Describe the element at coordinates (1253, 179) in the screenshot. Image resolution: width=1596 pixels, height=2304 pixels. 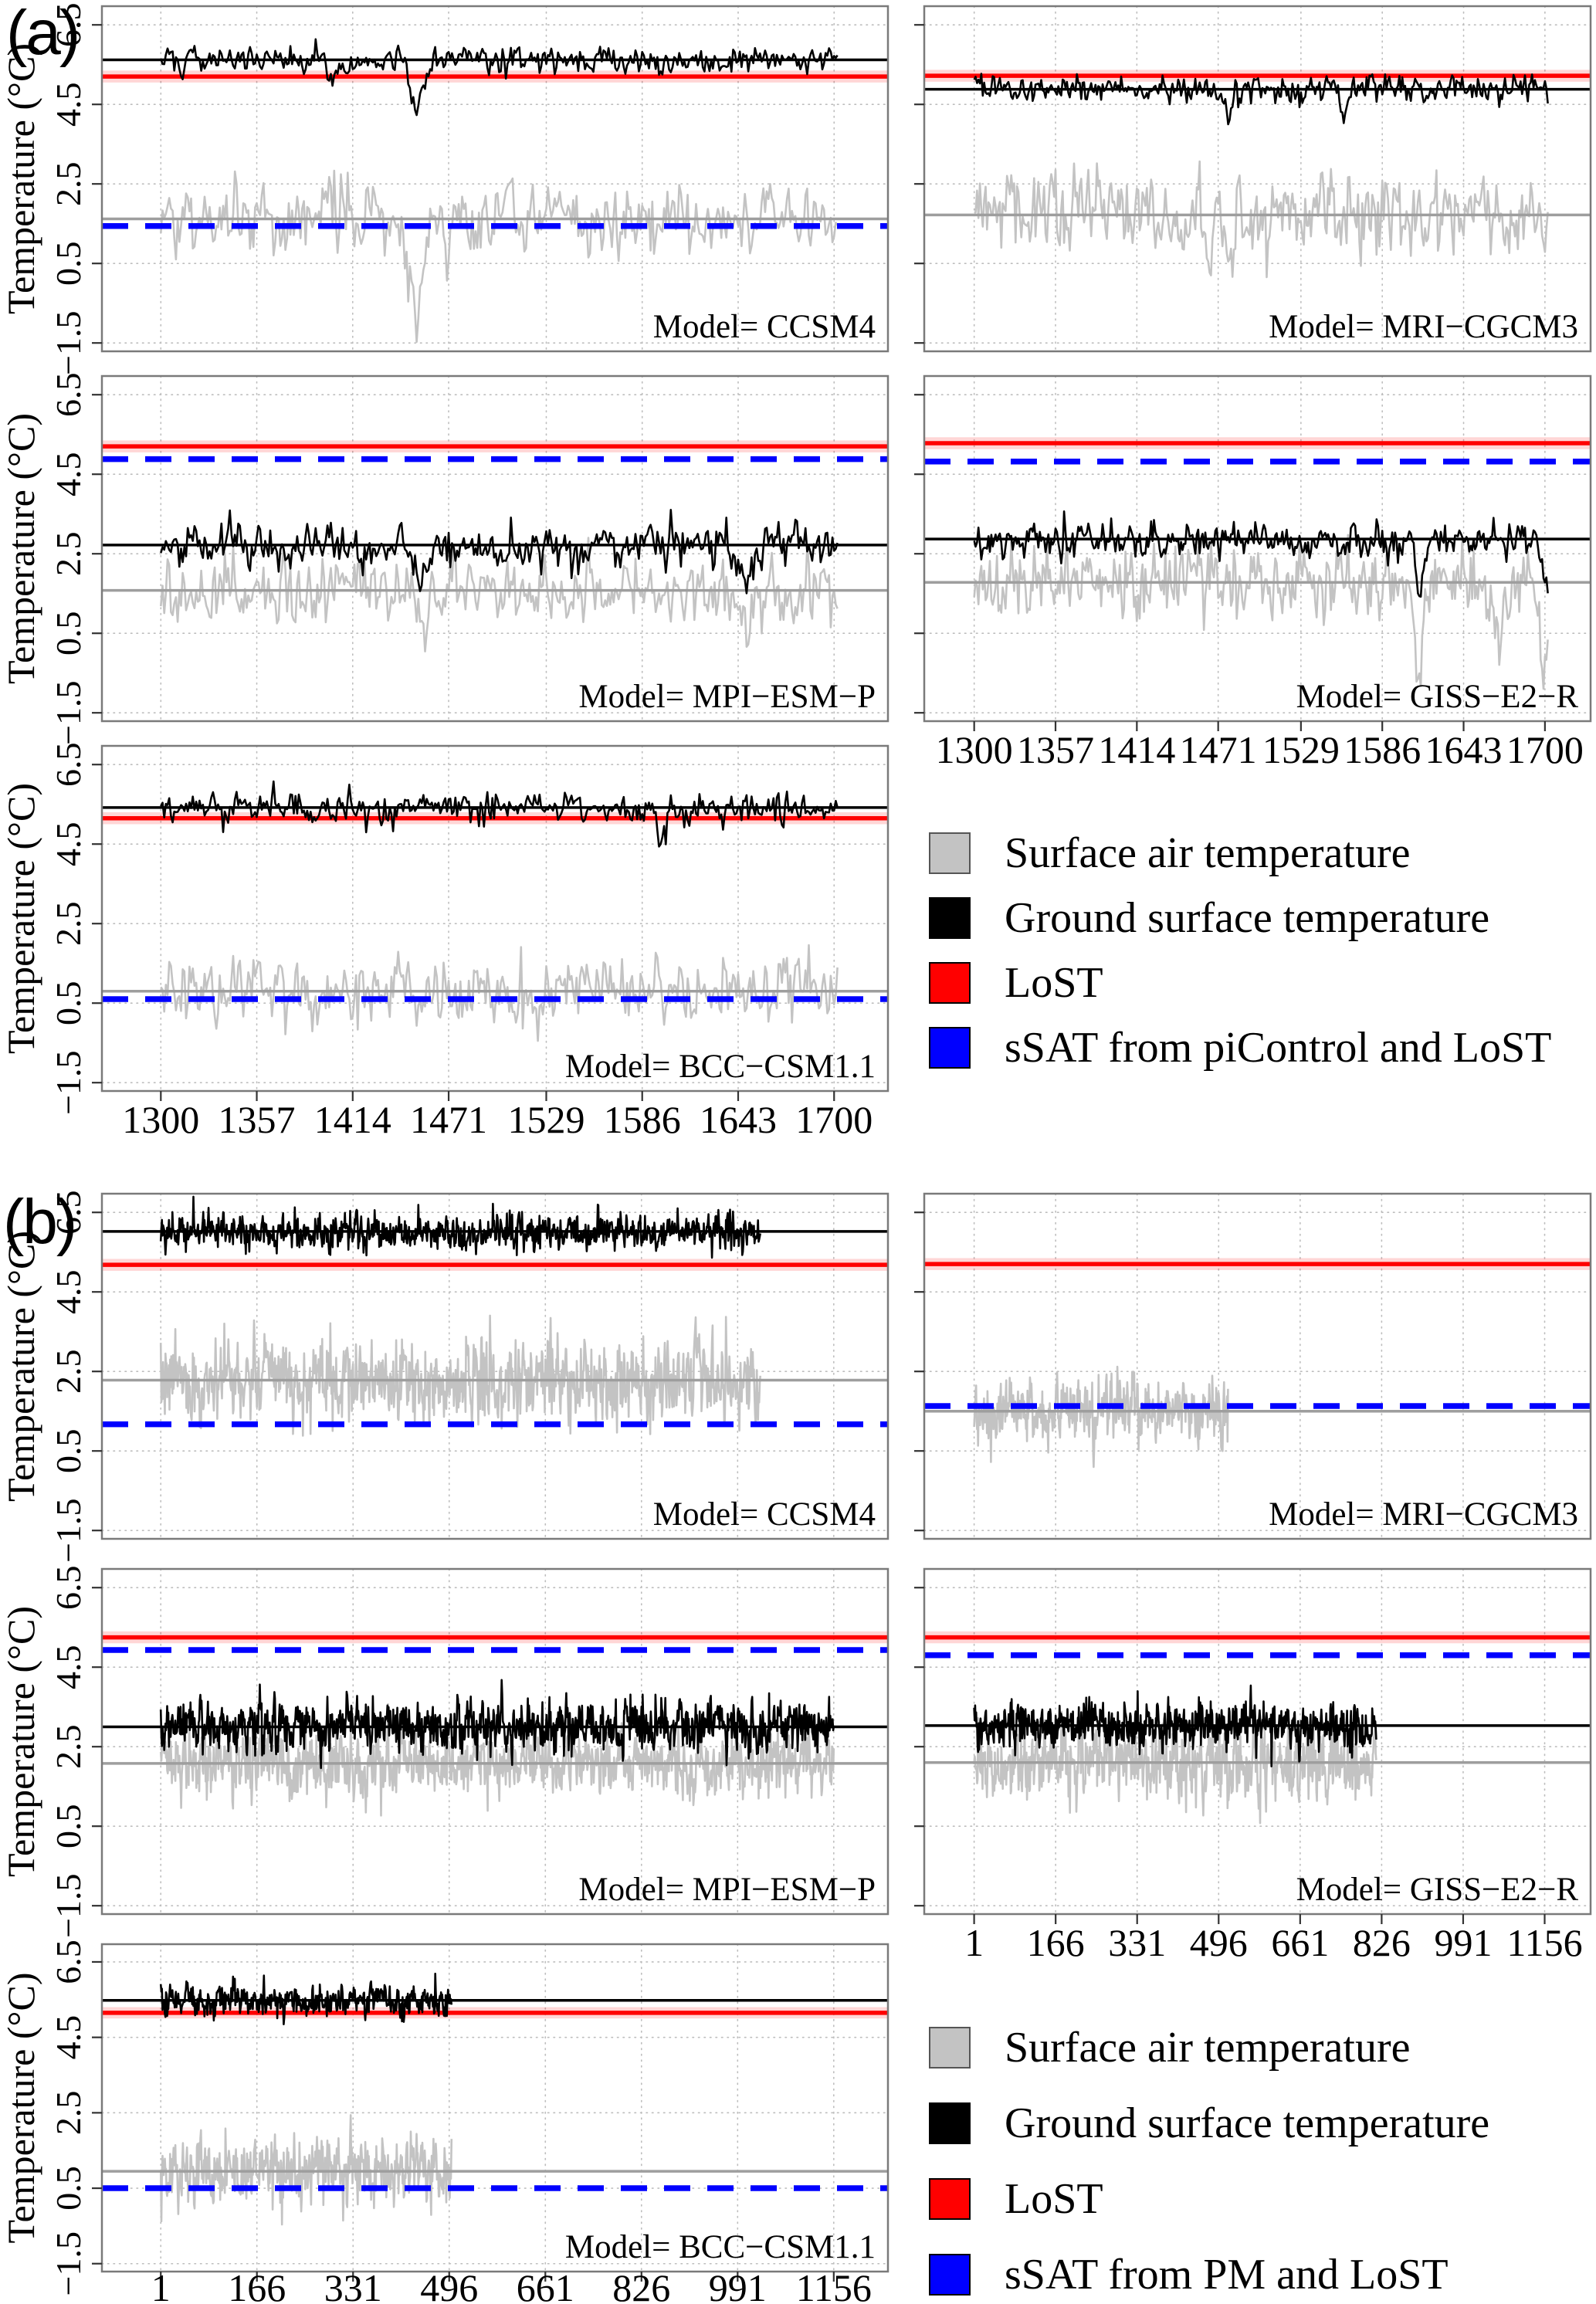
I see `subplot-a-1: Model= MRI−CGCM3` at that location.